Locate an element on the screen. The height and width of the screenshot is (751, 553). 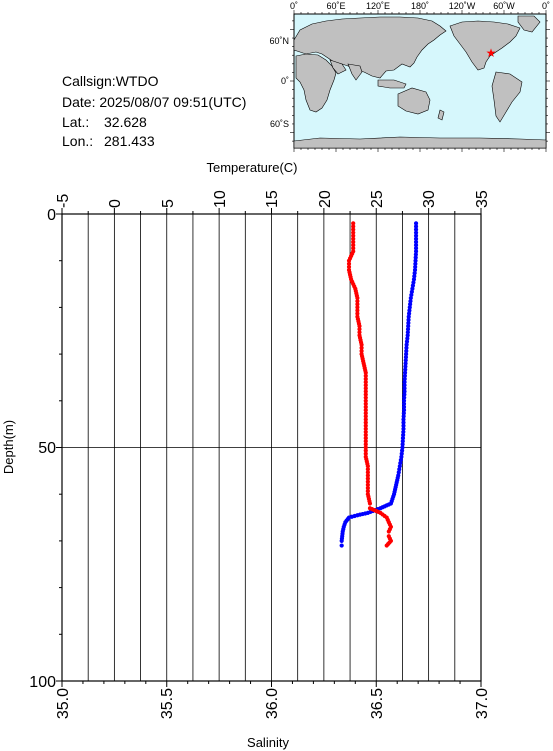
temp-tick-label: 15 is located at coordinates (272, 199).